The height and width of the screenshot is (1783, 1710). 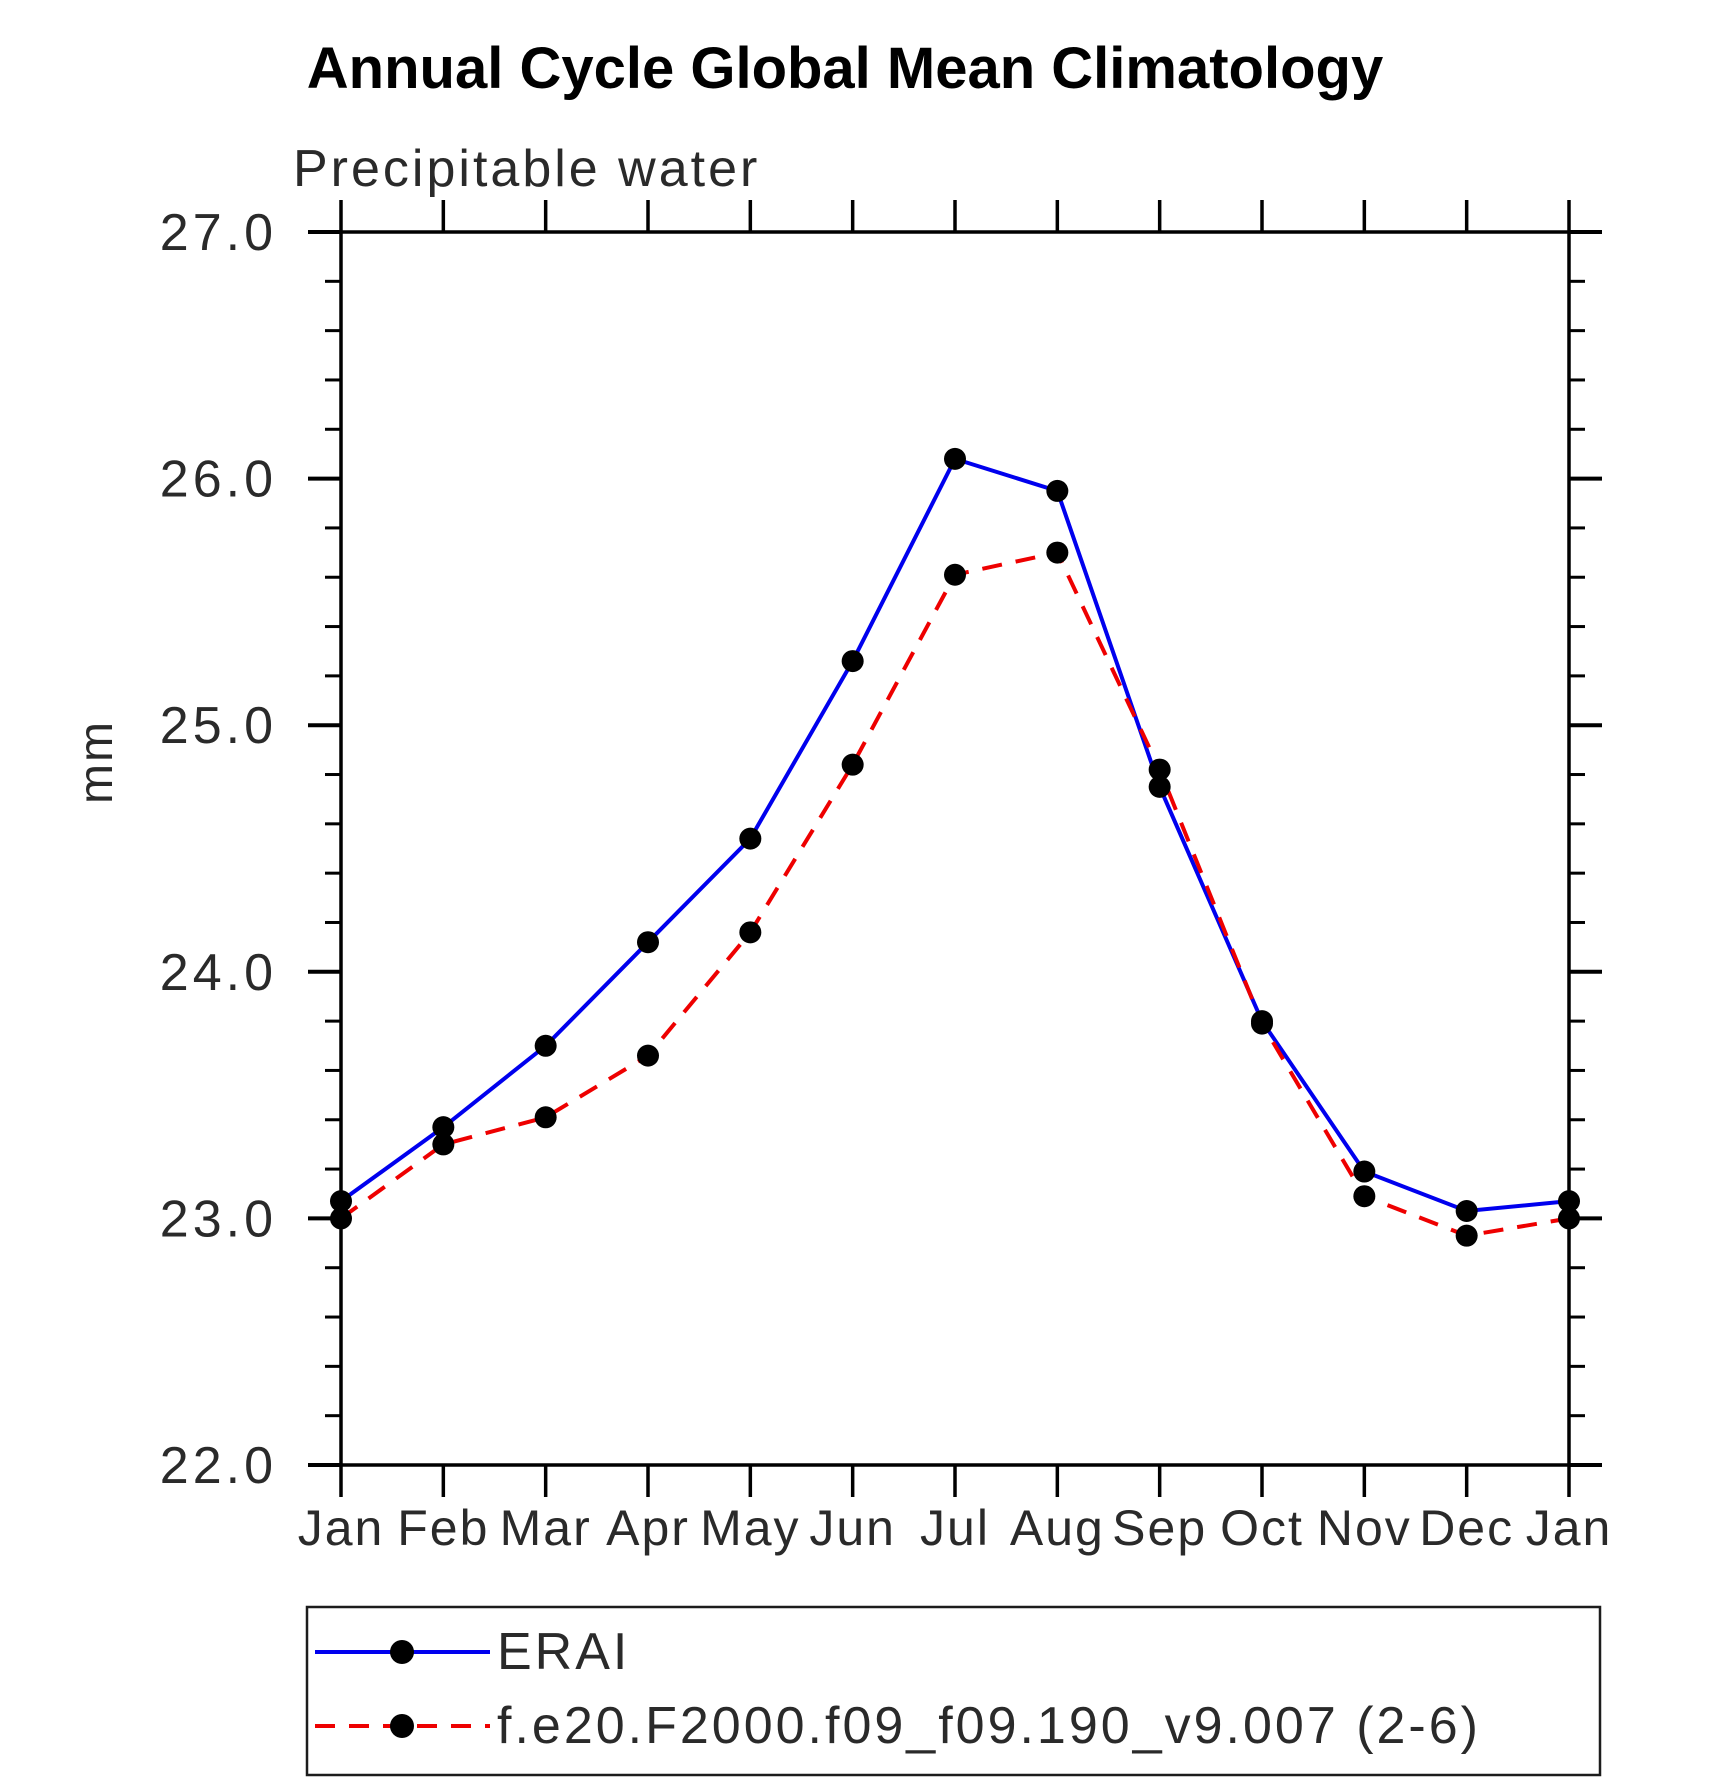 I want to click on x-tick-label: Nov, so click(x=1364, y=1528).